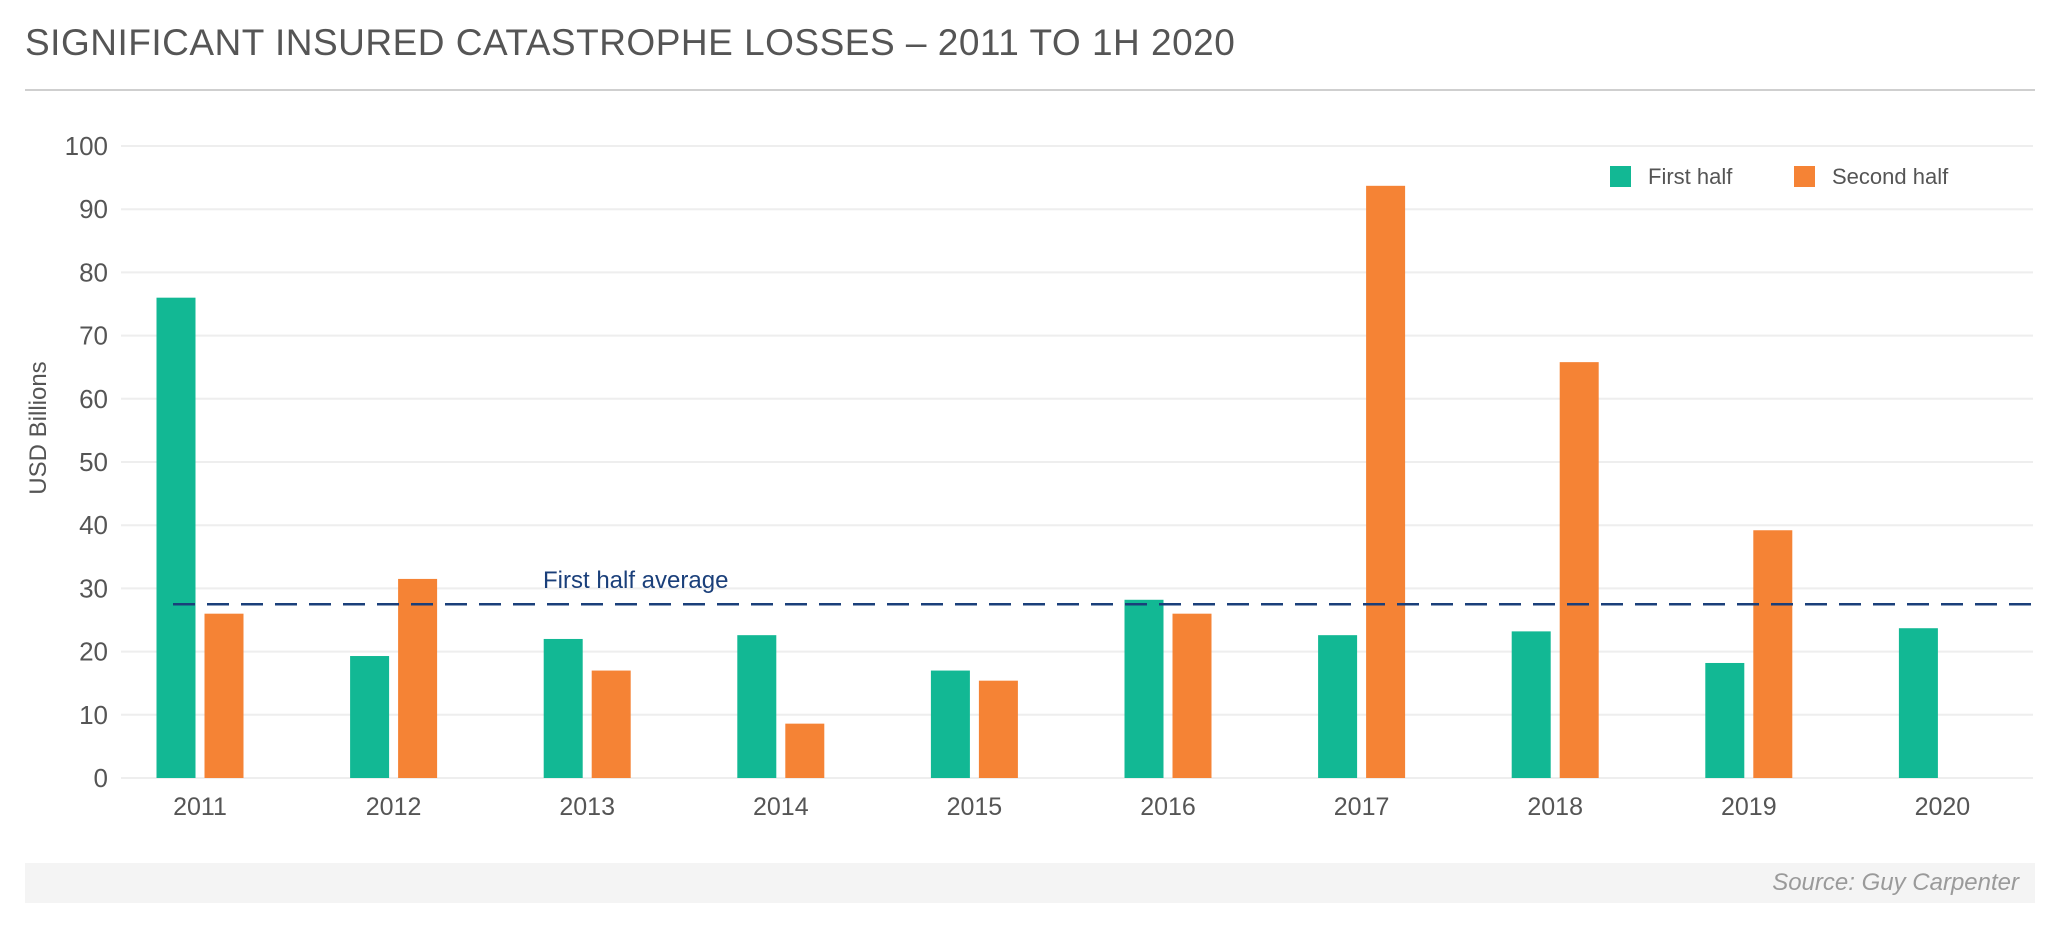 The height and width of the screenshot is (932, 2063). Describe the element at coordinates (1895, 882) in the screenshot. I see `source-note: Source: Guy Carpenter` at that location.